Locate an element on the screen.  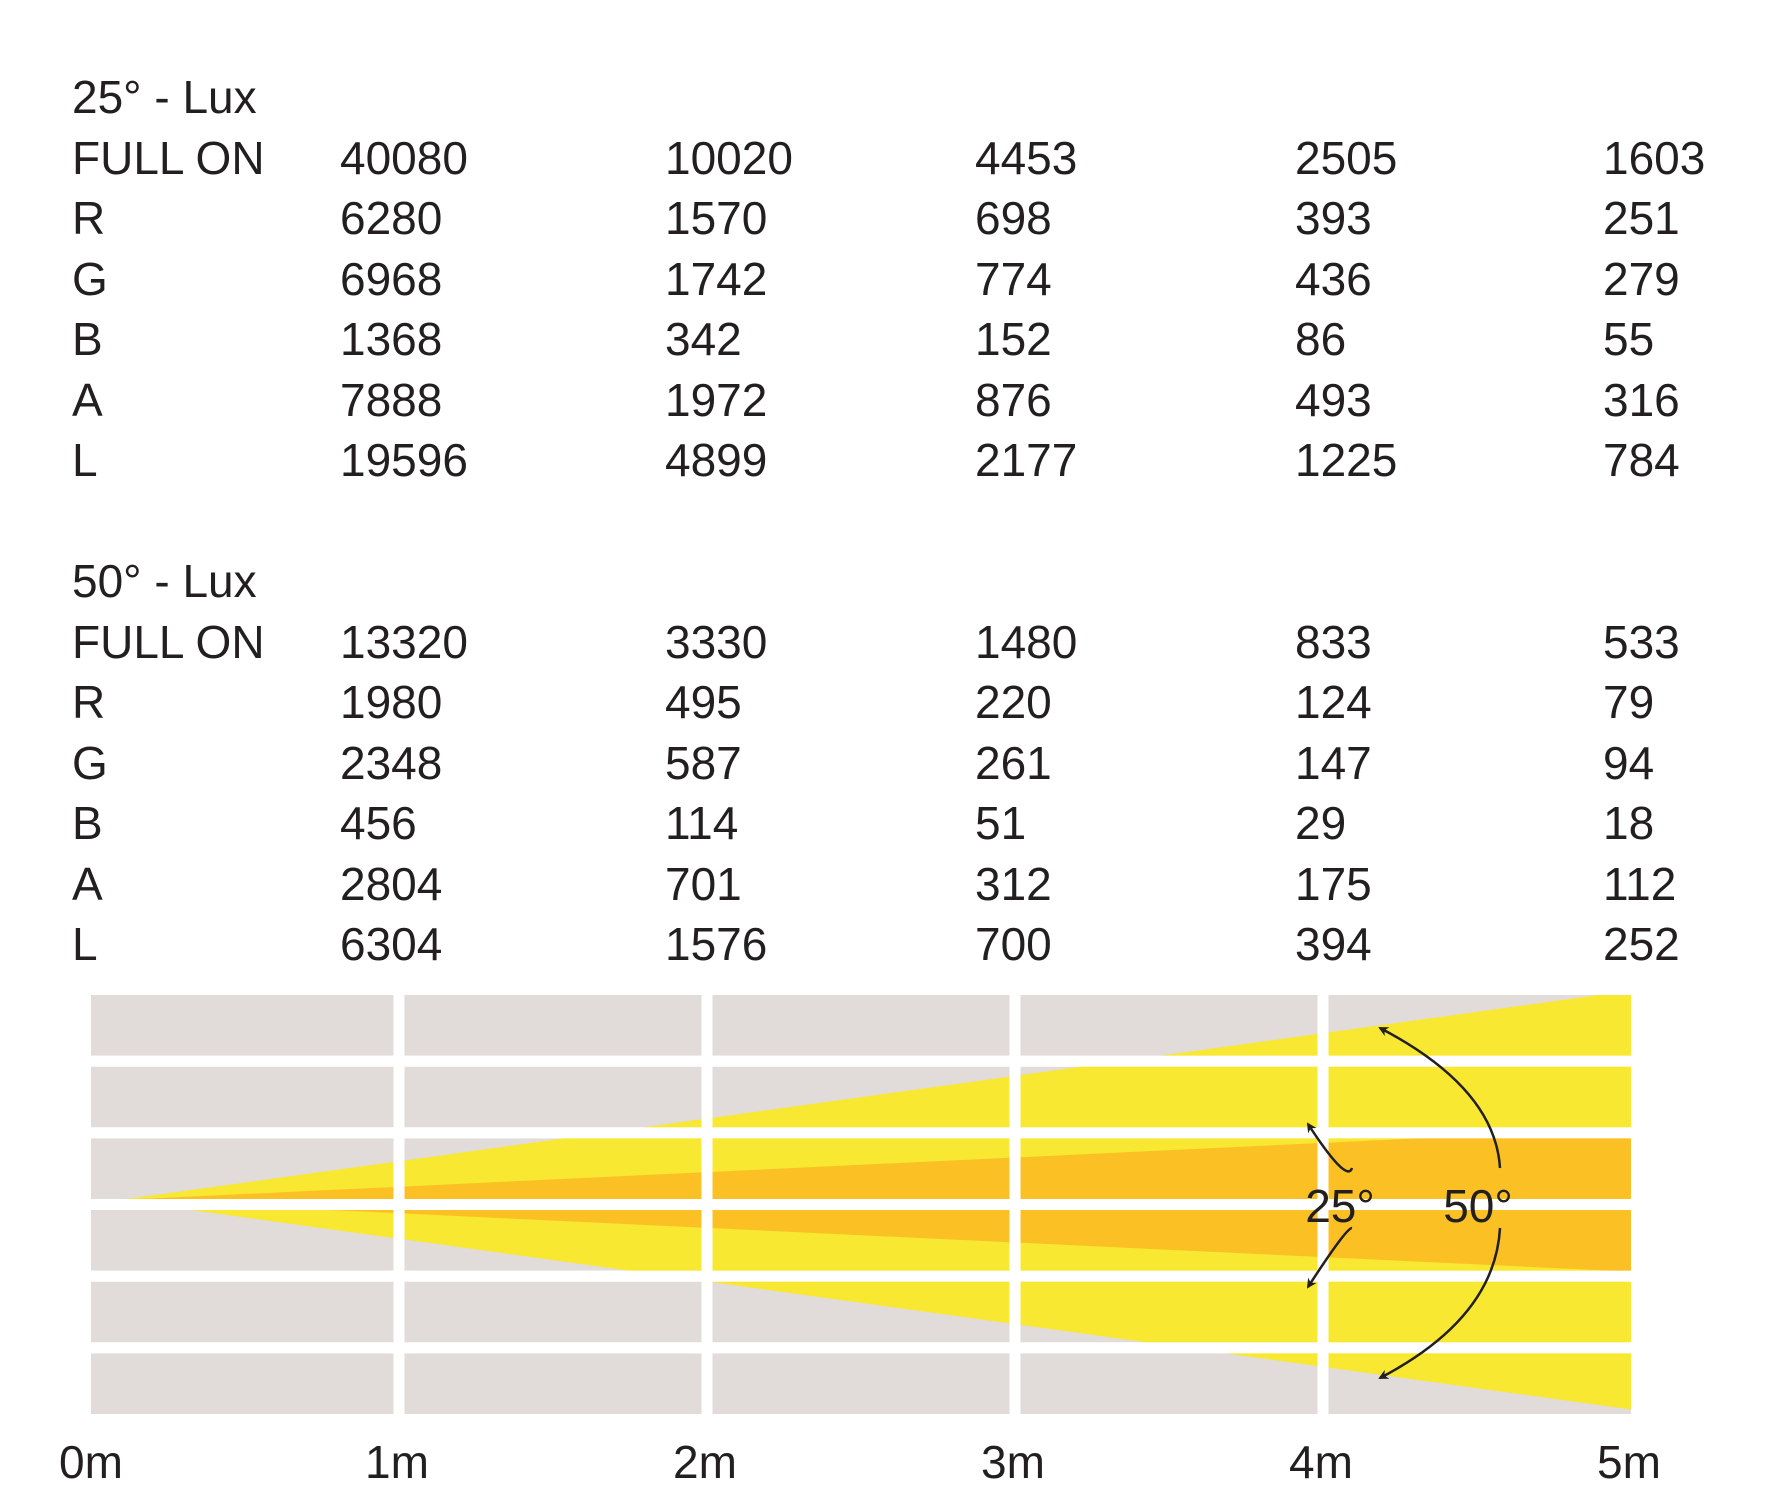
lux-value: 495 is located at coordinates (703, 702).